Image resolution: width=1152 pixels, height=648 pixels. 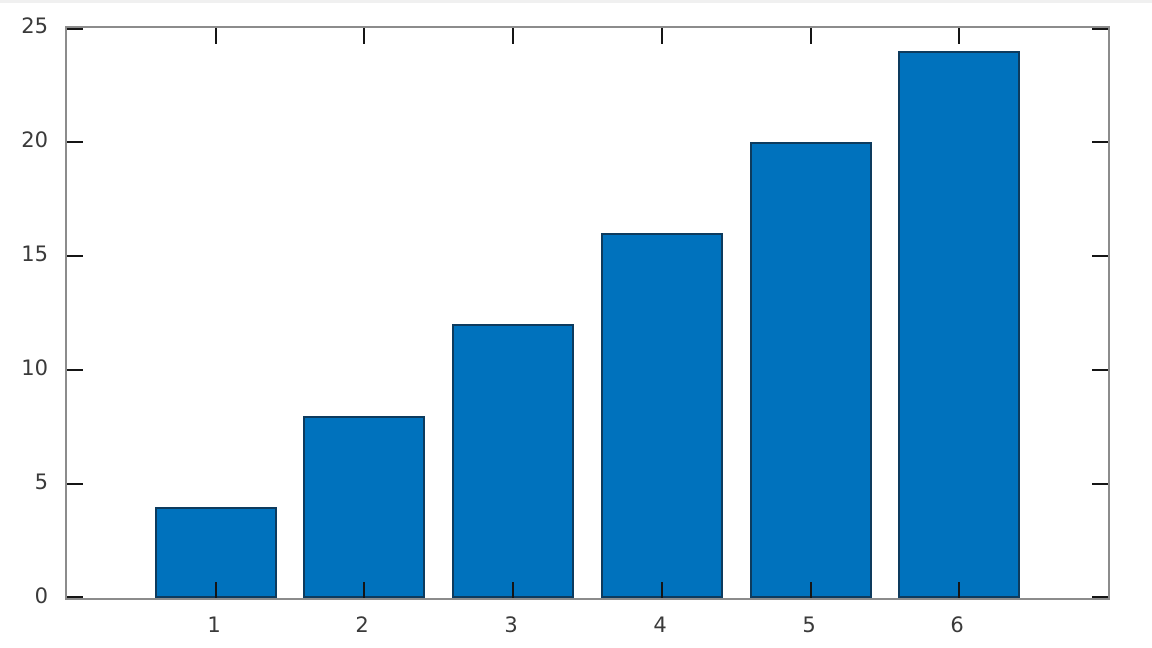 What do you see at coordinates (34, 140) in the screenshot?
I see `y-axis-tick-label: 20` at bounding box center [34, 140].